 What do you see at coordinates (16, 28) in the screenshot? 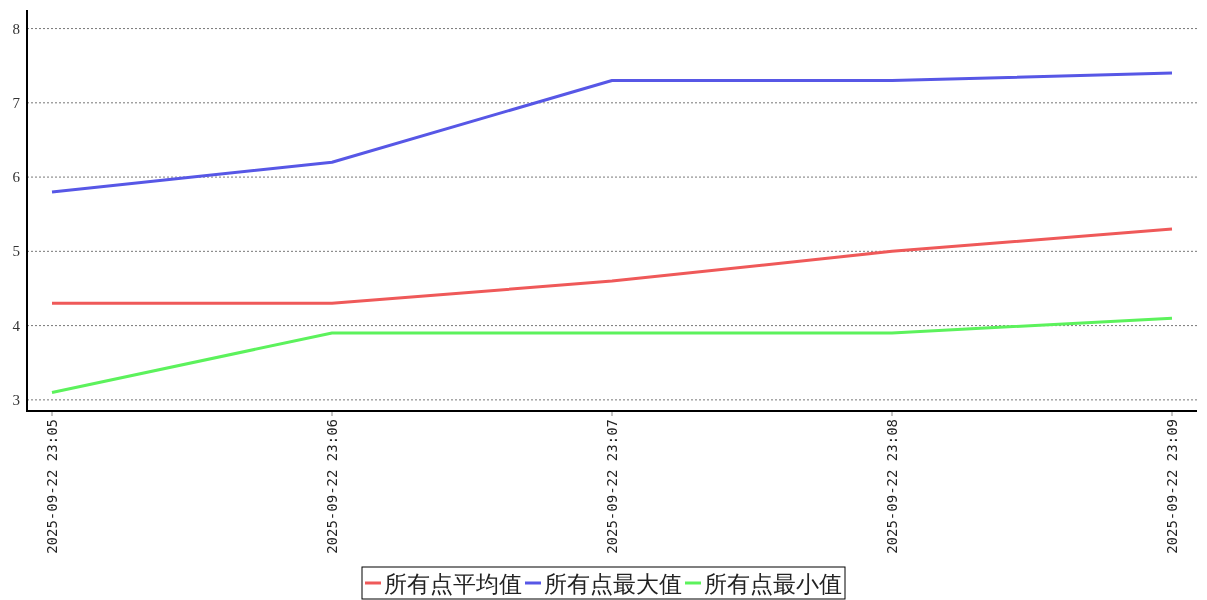
I see `y-tick-label: 8` at bounding box center [16, 28].